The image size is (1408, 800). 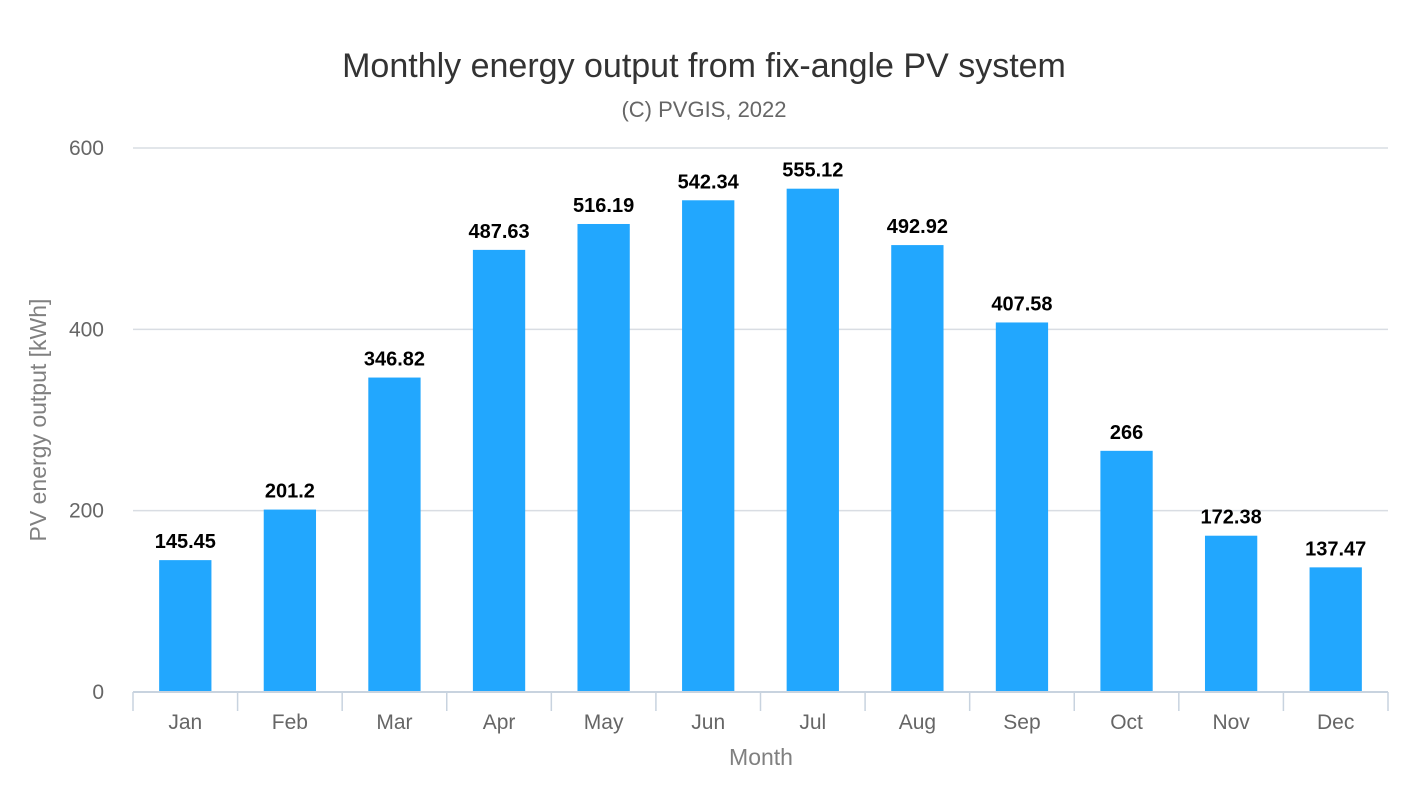 What do you see at coordinates (498, 232) in the screenshot?
I see `data-label: 487.63` at bounding box center [498, 232].